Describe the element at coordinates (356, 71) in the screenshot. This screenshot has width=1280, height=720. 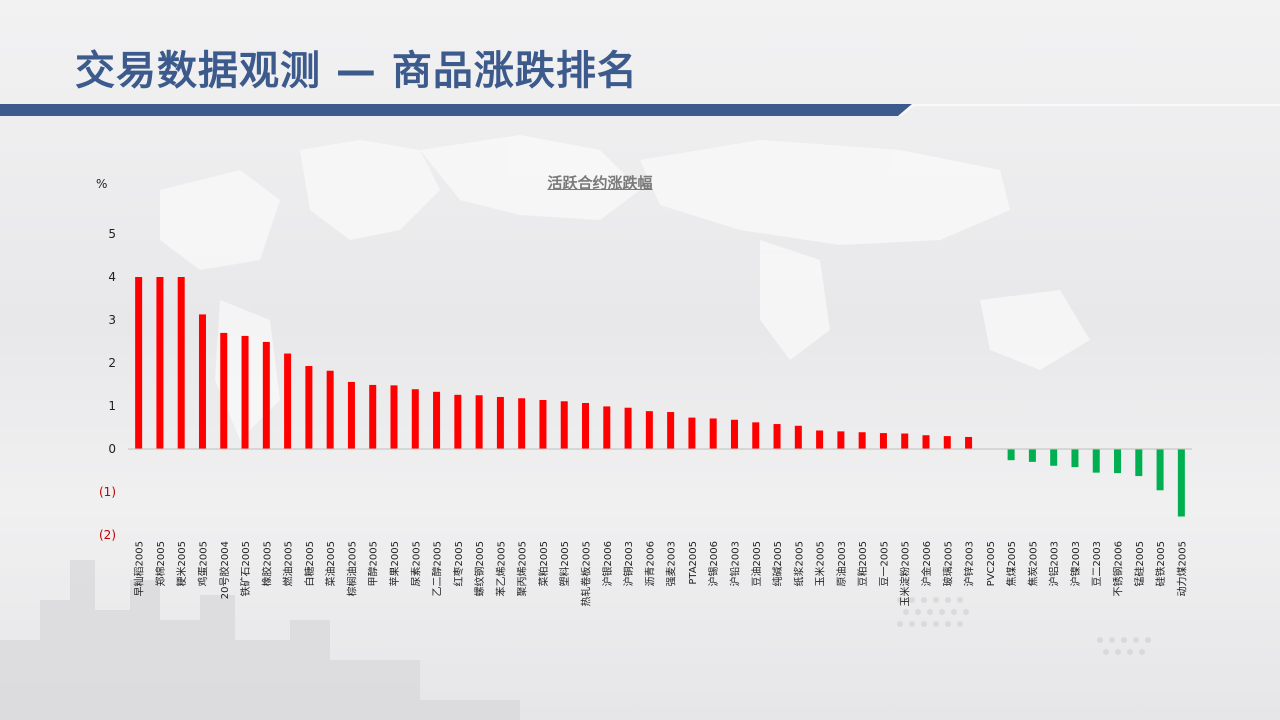
I see `slide-title: 交易数据观测 — 商品涨跌排名` at that location.